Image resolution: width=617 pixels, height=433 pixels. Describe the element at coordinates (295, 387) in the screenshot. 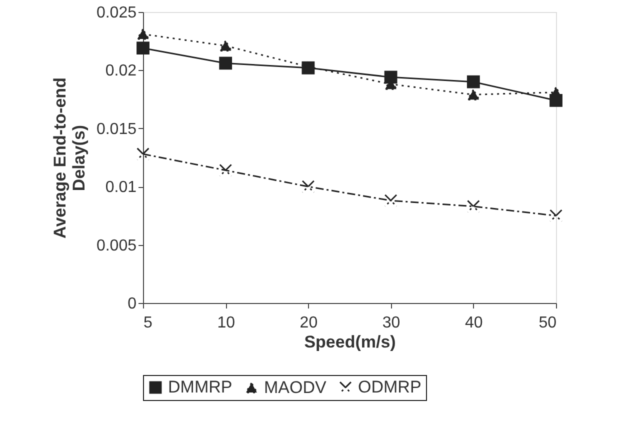

I see `legend-label: MAODV` at that location.